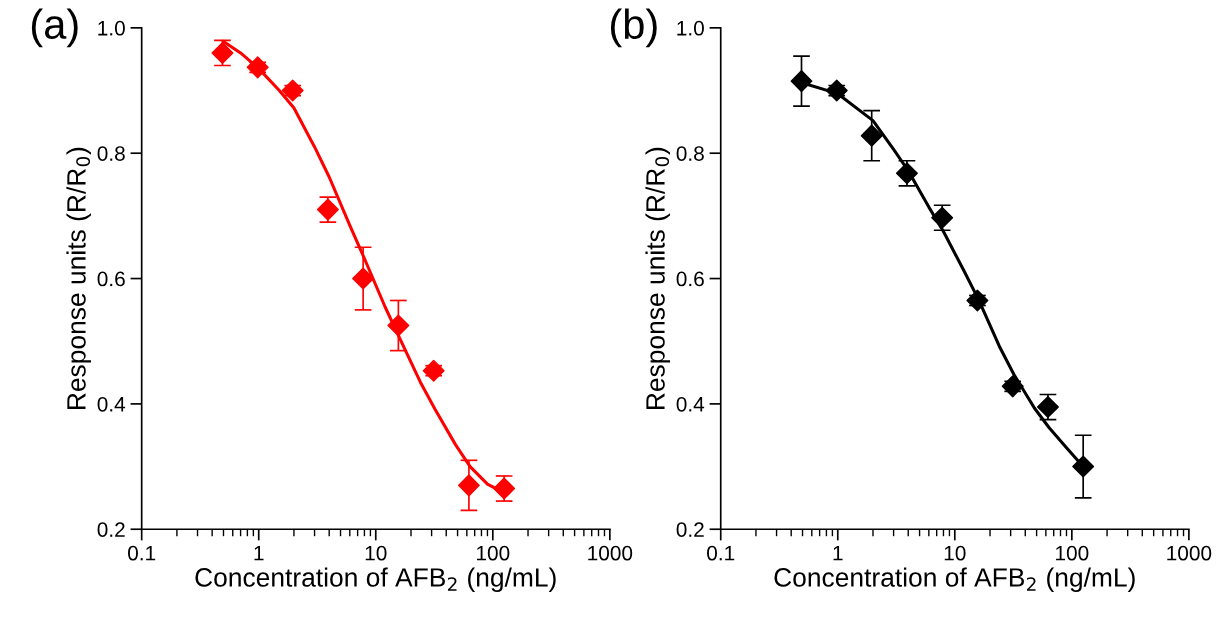 This screenshot has height=619, width=1232. Describe the element at coordinates (54, 28) in the screenshot. I see `text: (a)` at that location.